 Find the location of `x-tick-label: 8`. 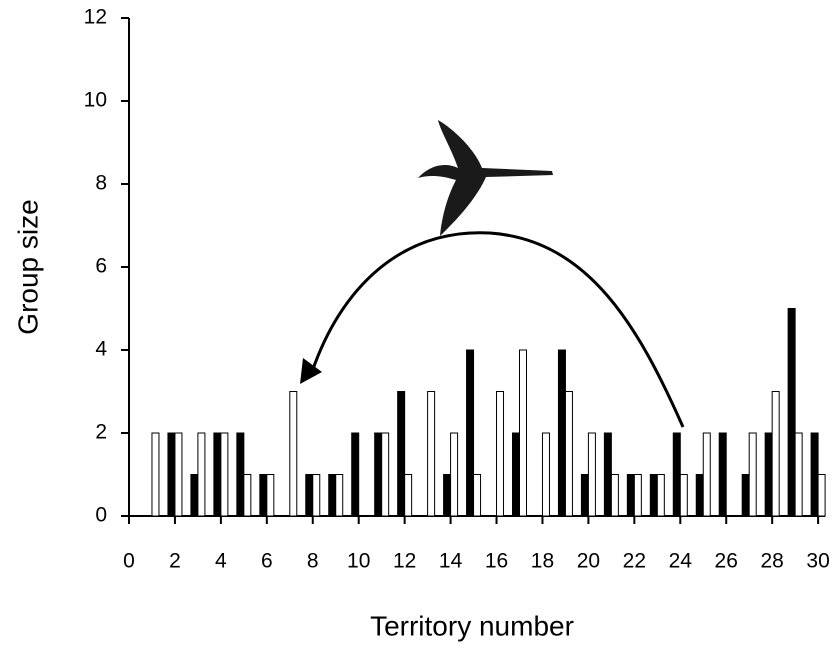

x-tick-label: 8 is located at coordinates (313, 561).